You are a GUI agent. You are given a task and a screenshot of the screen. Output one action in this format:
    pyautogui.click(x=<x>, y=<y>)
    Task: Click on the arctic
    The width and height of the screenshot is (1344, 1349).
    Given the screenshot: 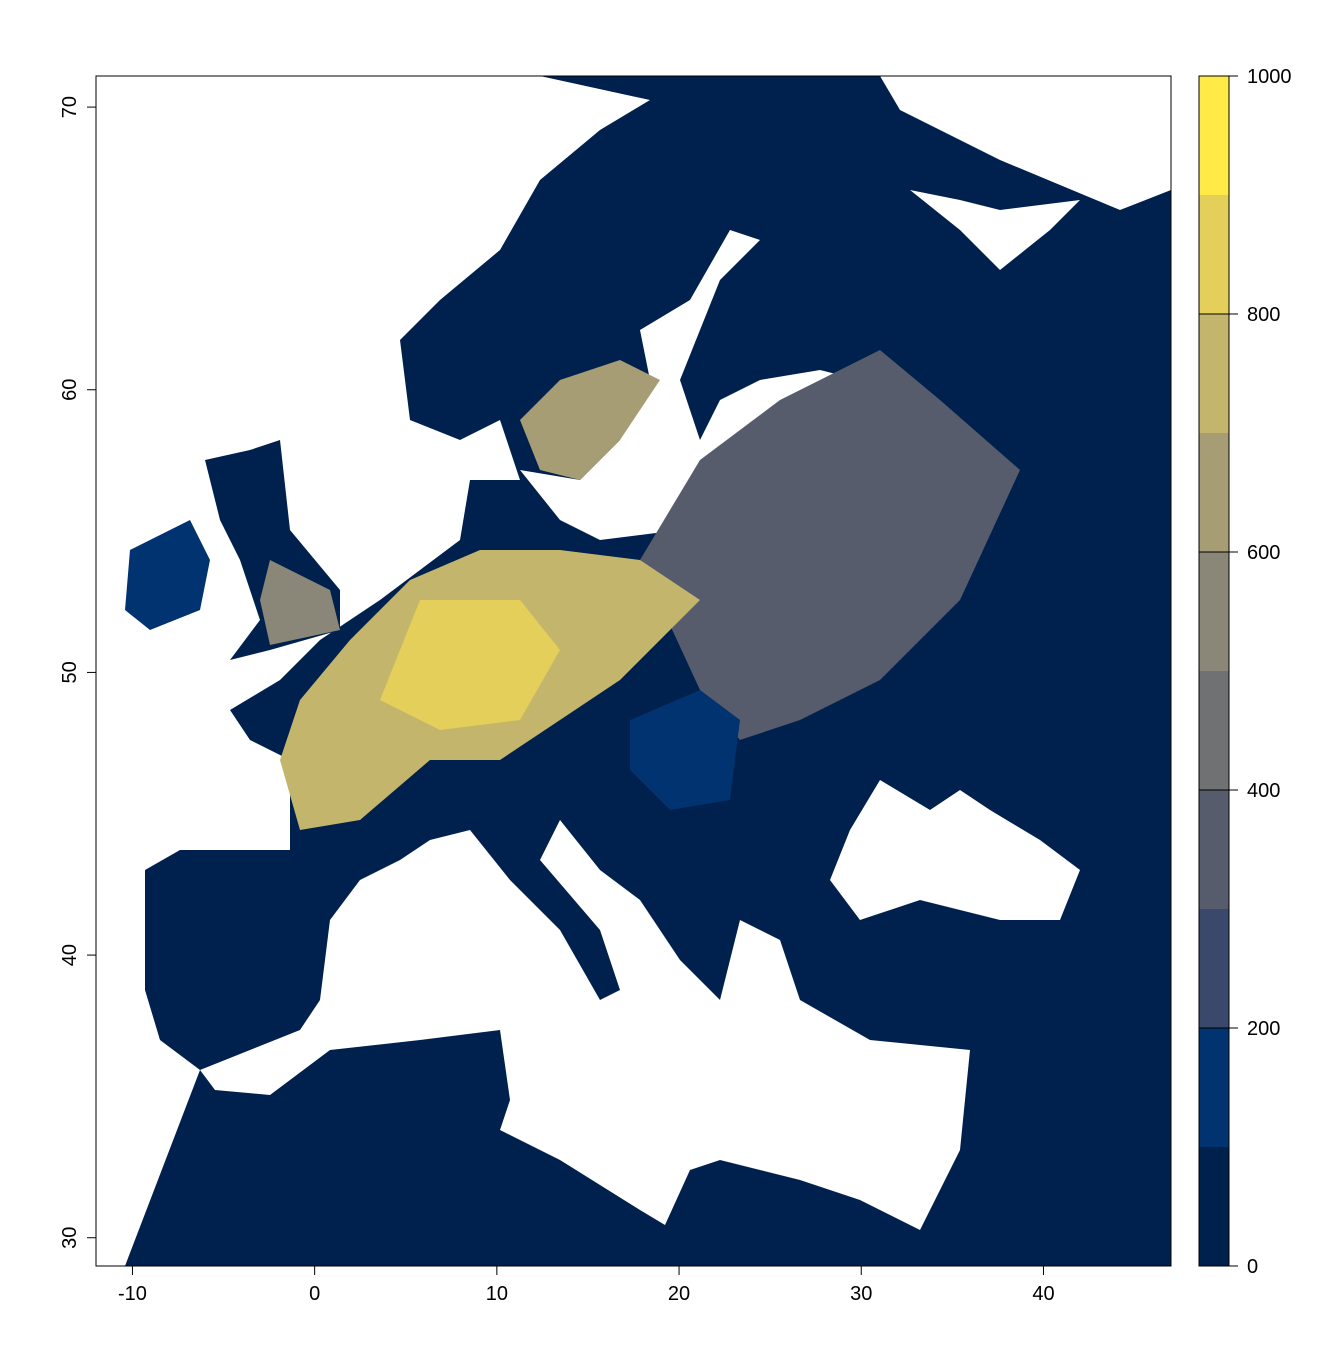 What is the action you would take?
    pyautogui.click(x=1025, y=143)
    